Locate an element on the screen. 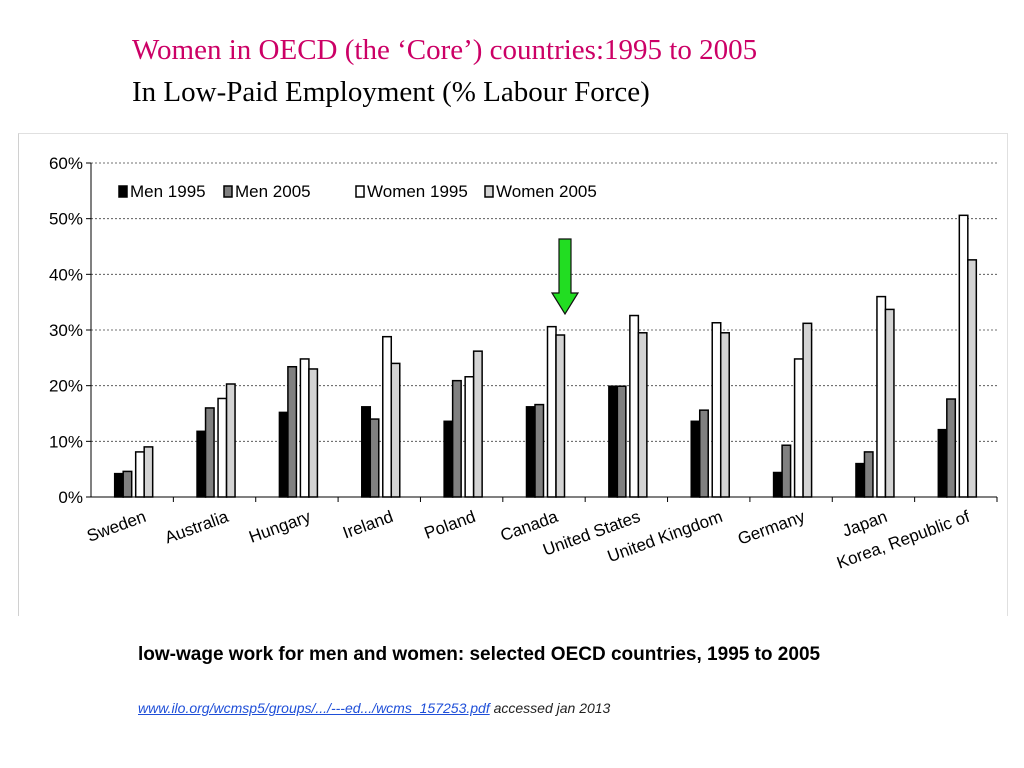  y-tick-label: 30% is located at coordinates (66, 330).